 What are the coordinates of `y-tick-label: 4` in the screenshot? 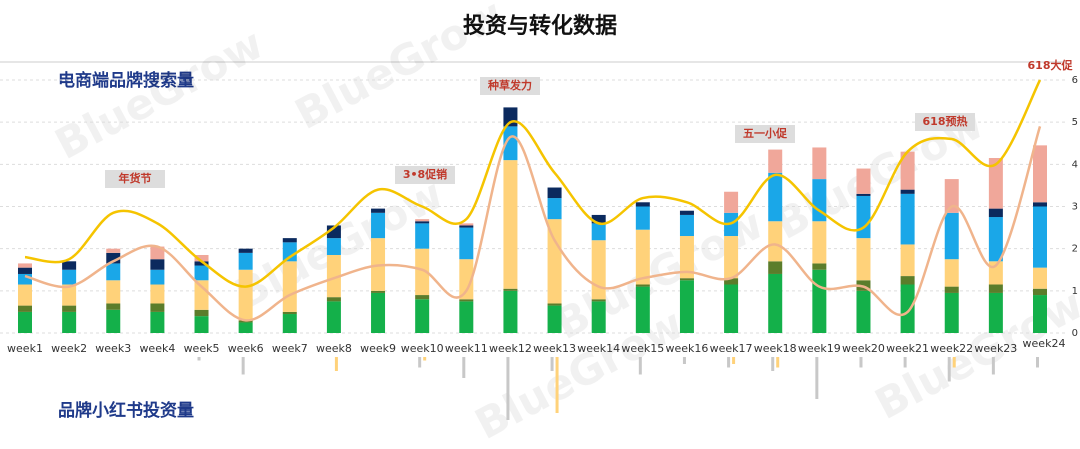 It's located at (1075, 164).